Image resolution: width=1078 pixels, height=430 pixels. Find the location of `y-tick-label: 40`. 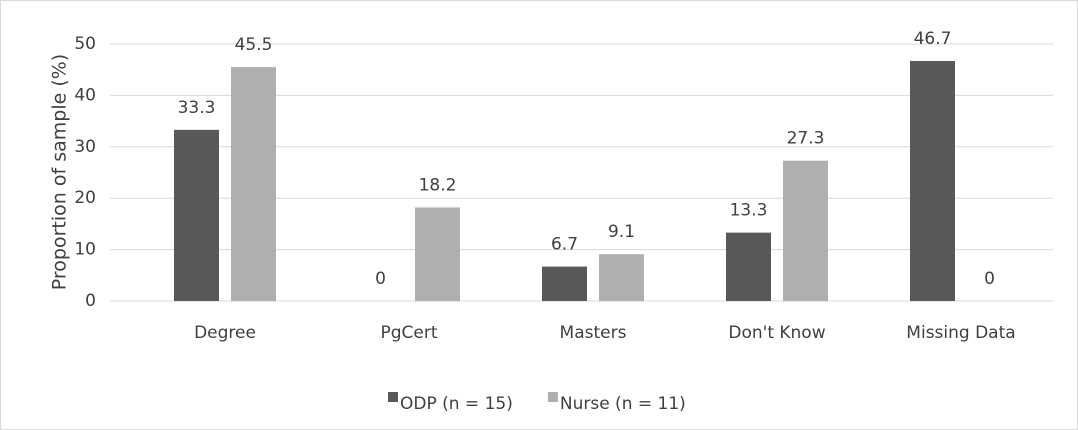

y-tick-label: 40 is located at coordinates (85, 95).